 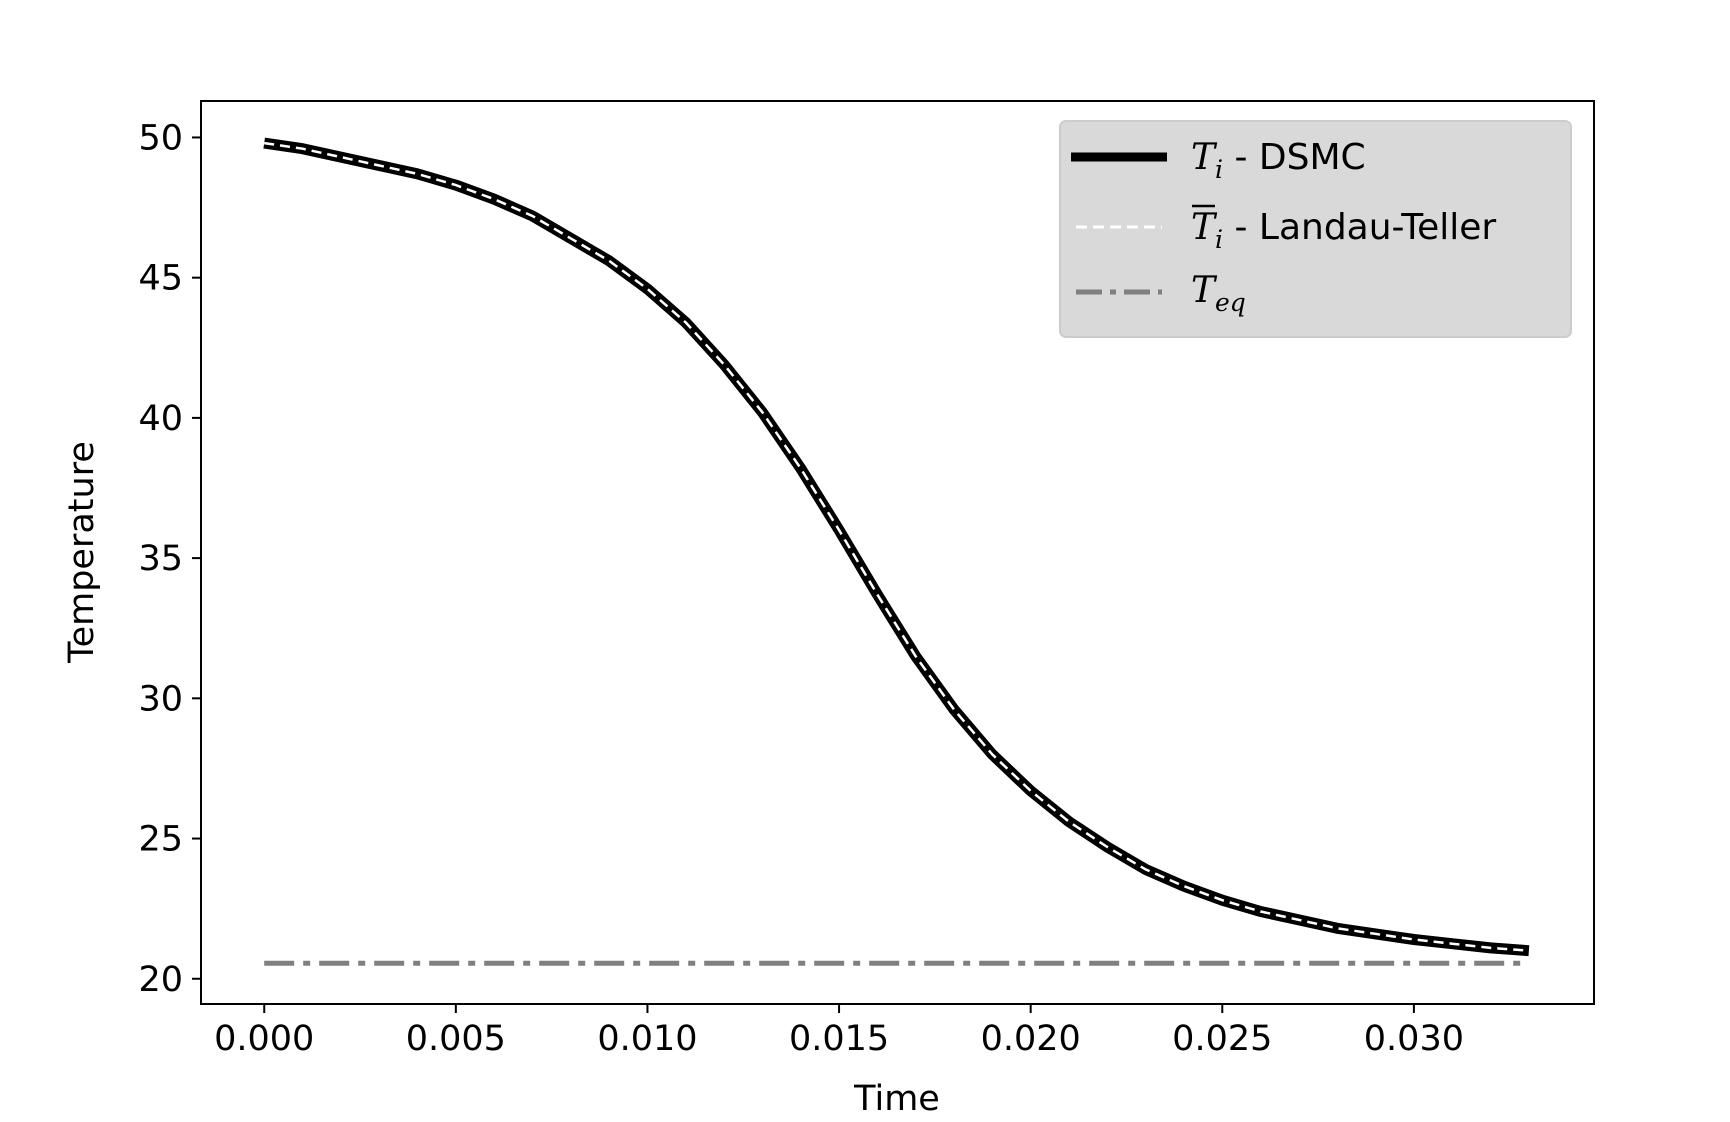 What do you see at coordinates (1219, 169) in the screenshot?
I see `legend-sub-dsmc: i` at bounding box center [1219, 169].